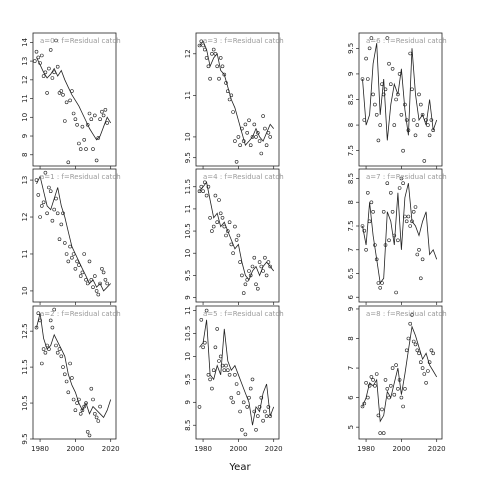 The width and height of the screenshot is (480, 480). Describe the element at coordinates (188, 275) in the screenshot. I see `y-tick-label: 9.5` at that location.